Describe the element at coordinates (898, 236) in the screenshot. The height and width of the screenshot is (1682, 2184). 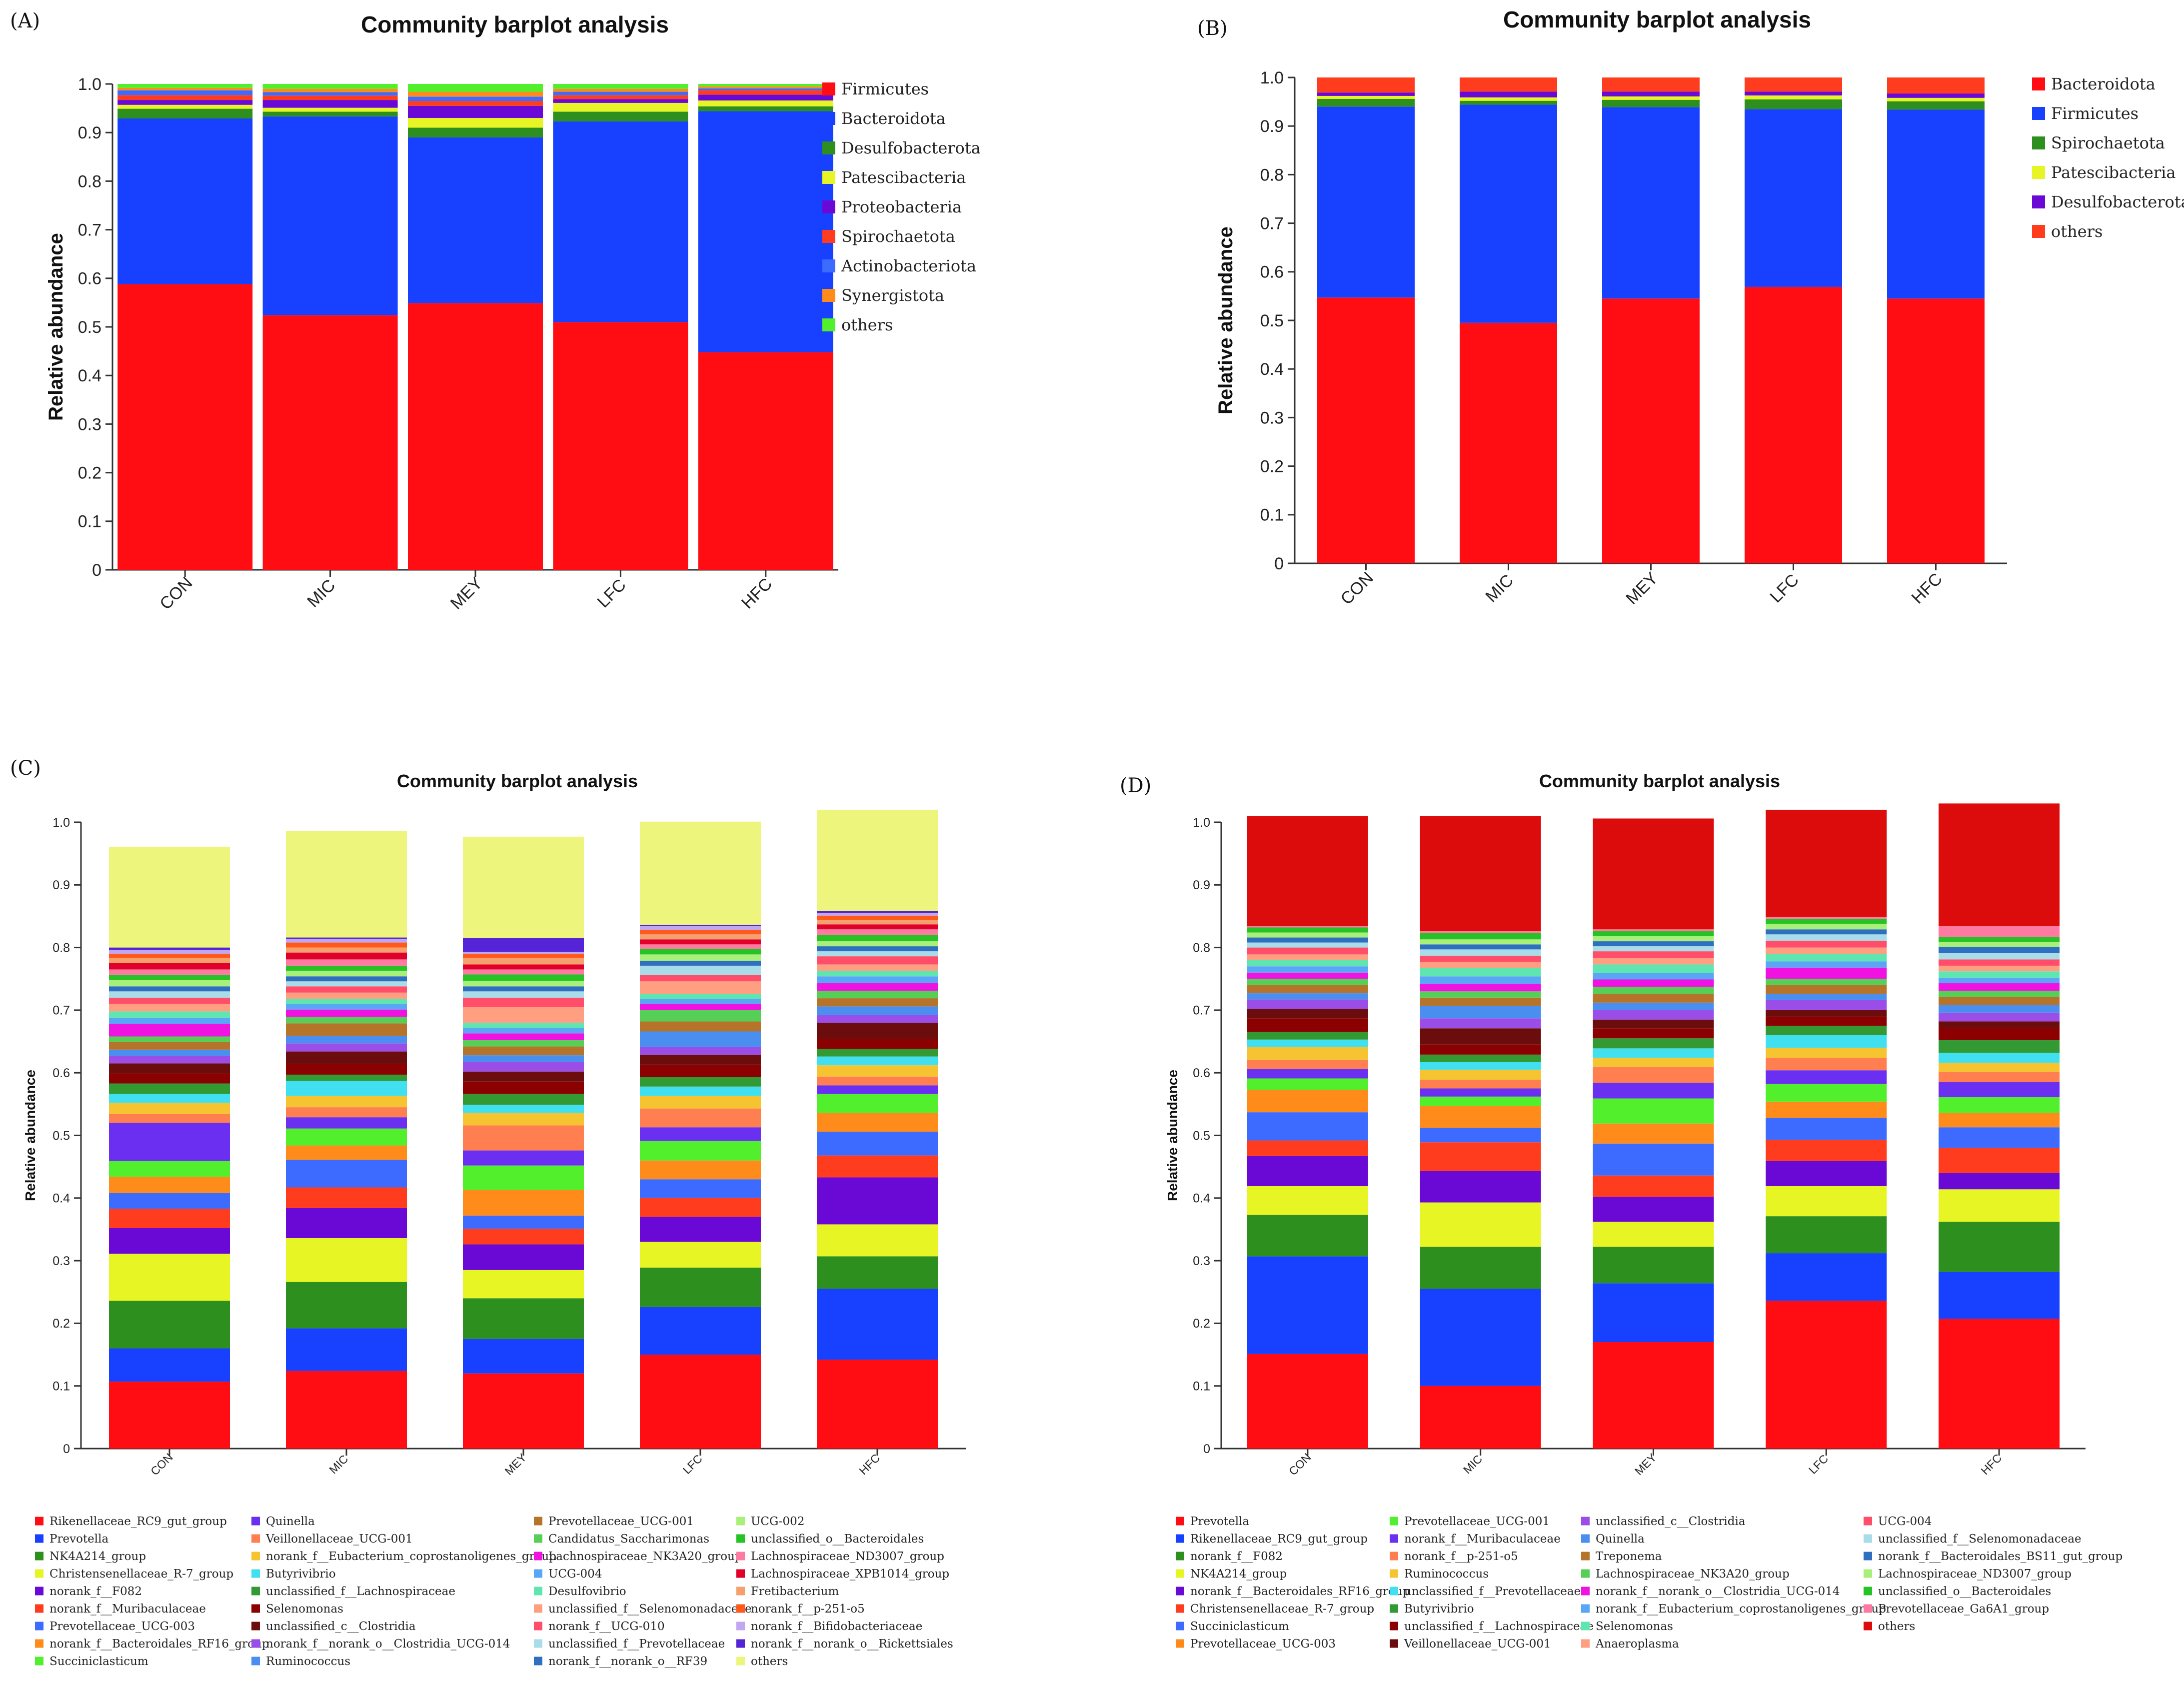
I see `legend-label: Spirochaetota` at that location.